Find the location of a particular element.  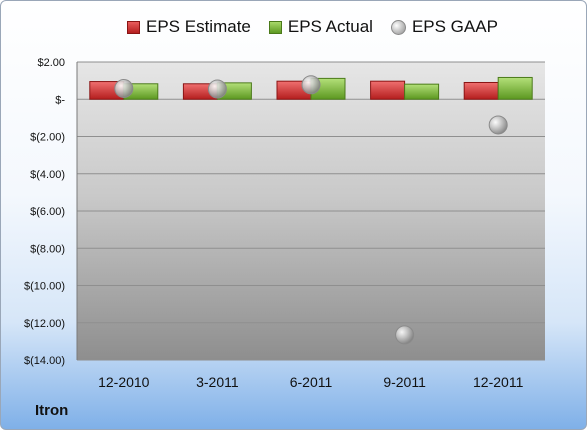

legend-label-actual: EPS Actual is located at coordinates (330, 26).